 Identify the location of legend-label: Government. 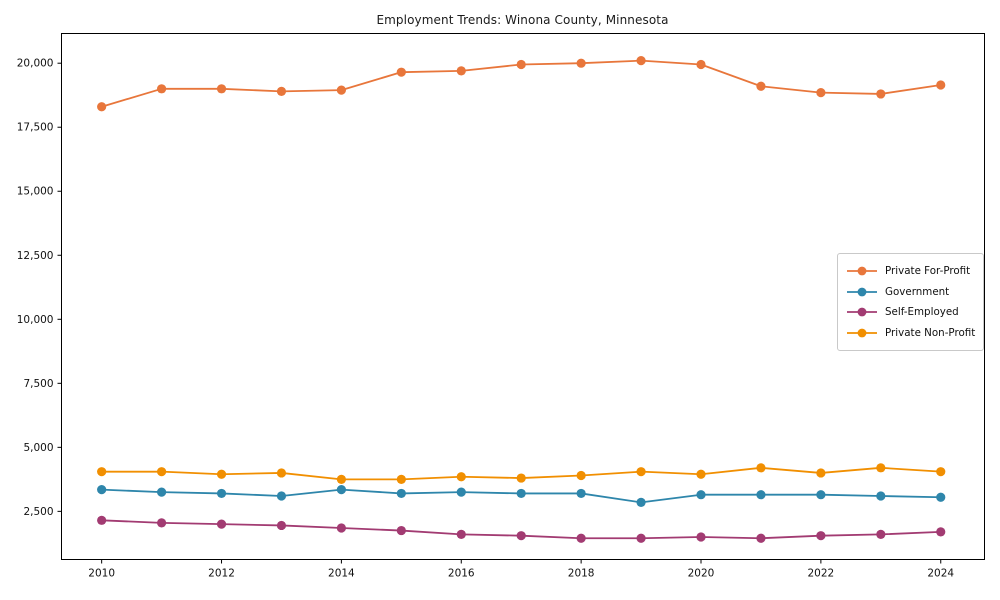
(917, 291).